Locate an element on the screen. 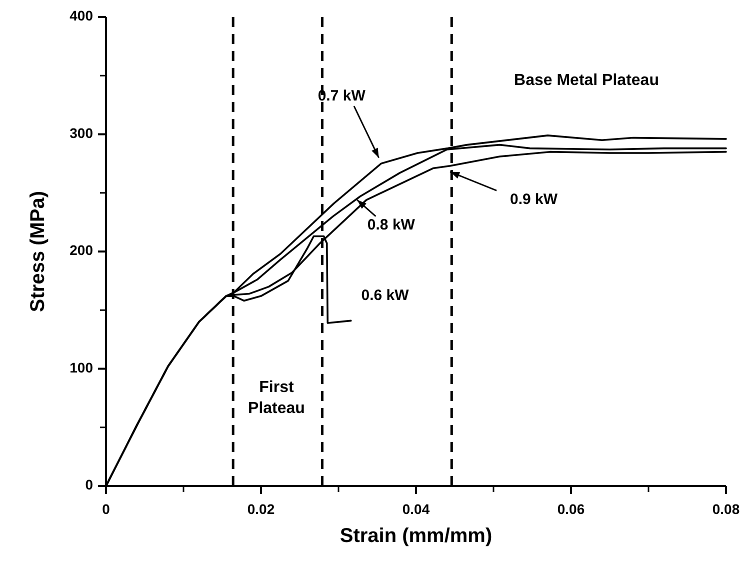 Image resolution: width=752 pixels, height=563 pixels. x-tick-label: 0.04 is located at coordinates (416, 509).